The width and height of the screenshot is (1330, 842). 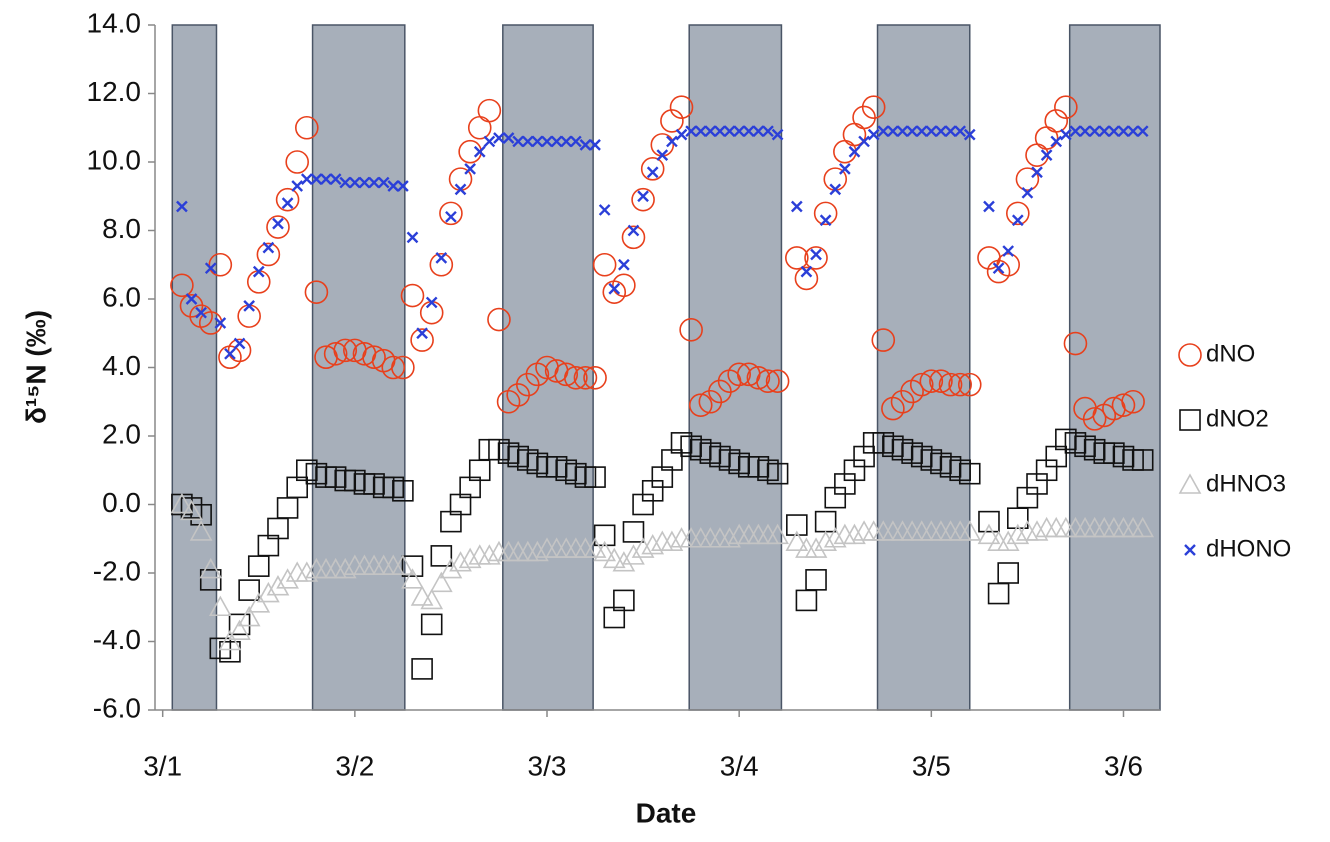 I want to click on y-tick-label: -2.0, so click(x=117, y=570).